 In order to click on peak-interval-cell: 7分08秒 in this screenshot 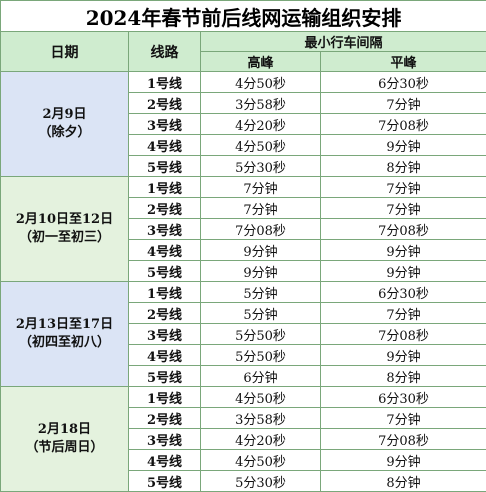, I will do `click(261, 229)`.